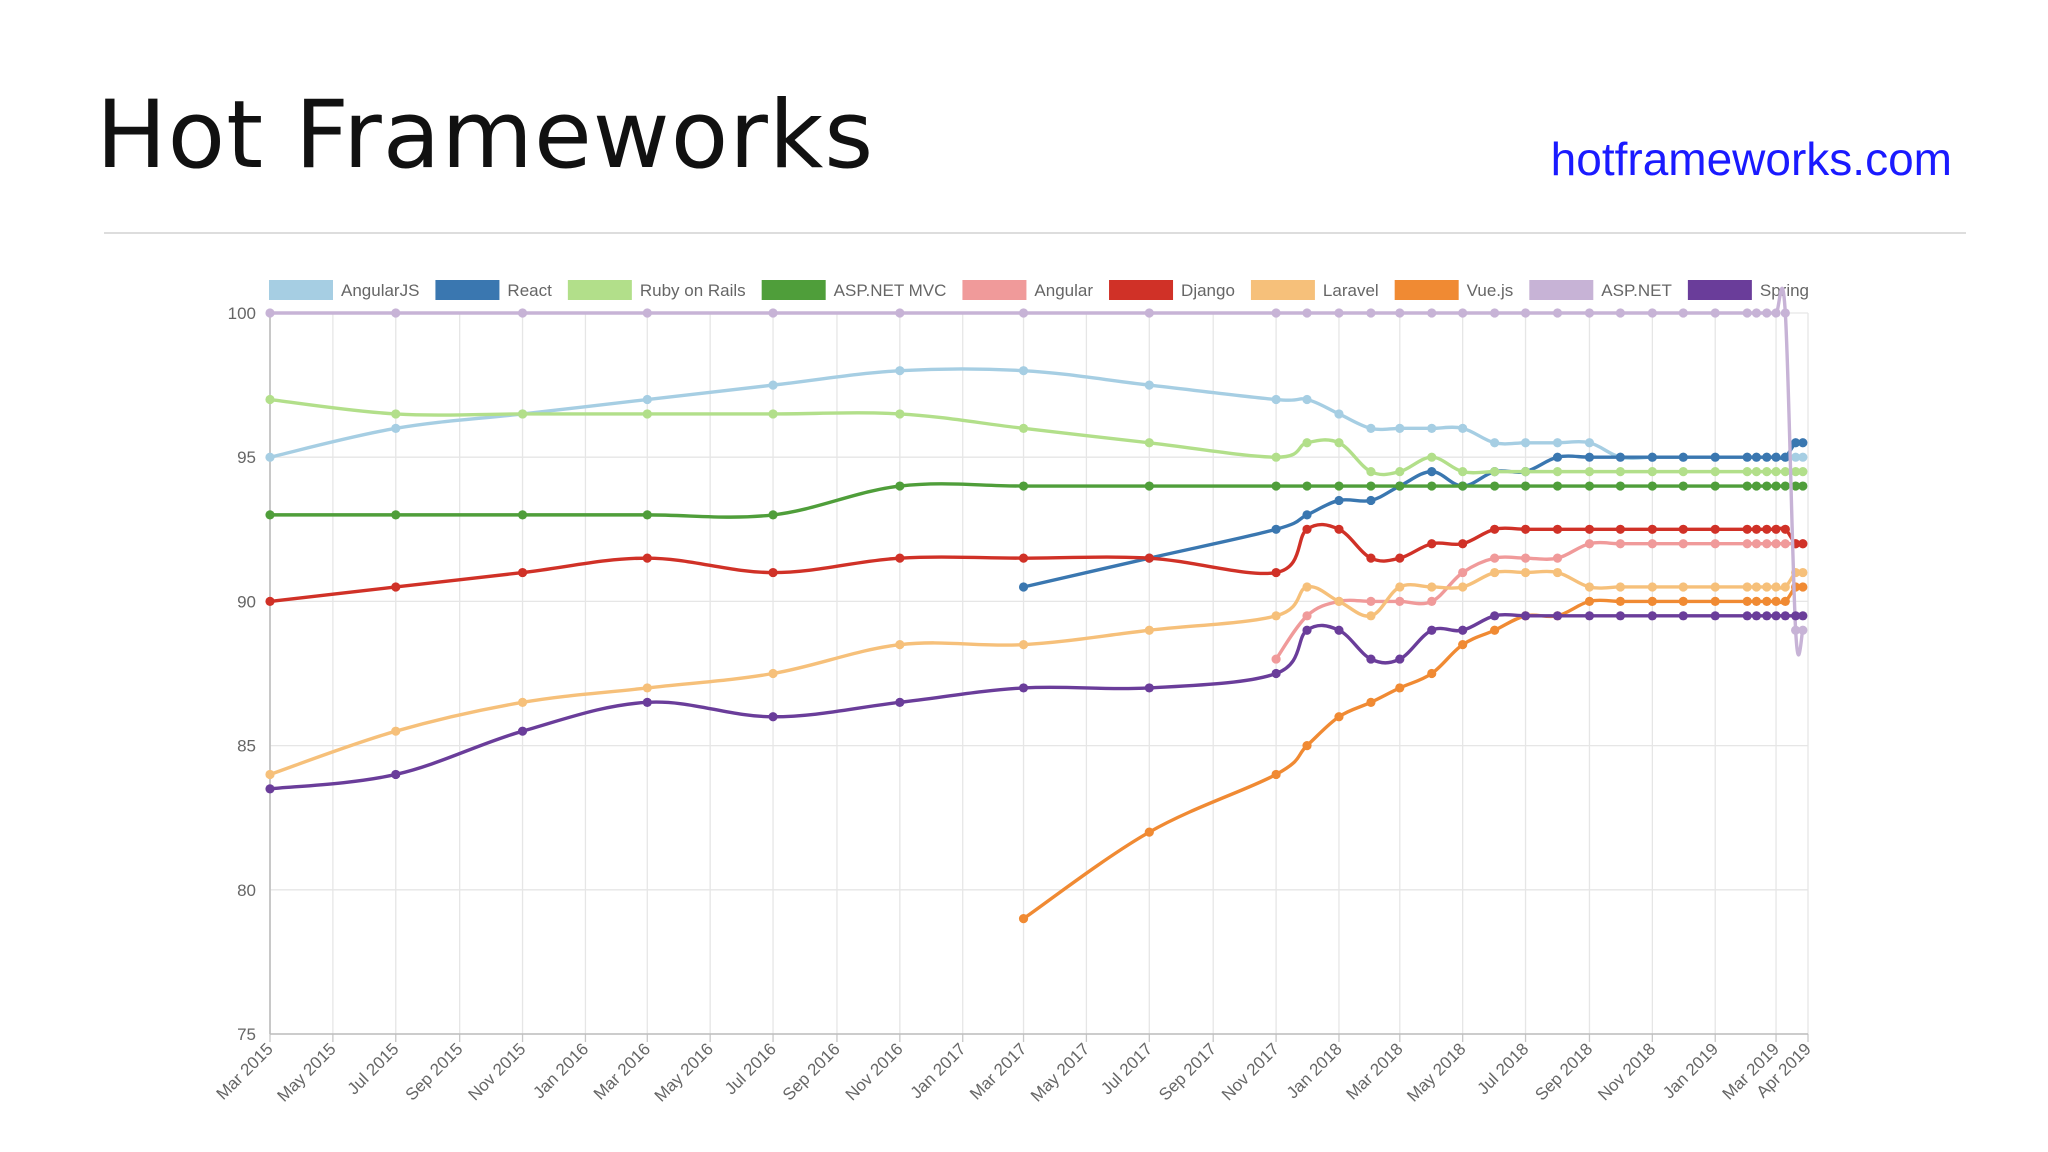 This screenshot has height=1152, width=2048. Describe the element at coordinates (1751, 159) in the screenshot. I see `source-link: hotframeworks.com` at that location.